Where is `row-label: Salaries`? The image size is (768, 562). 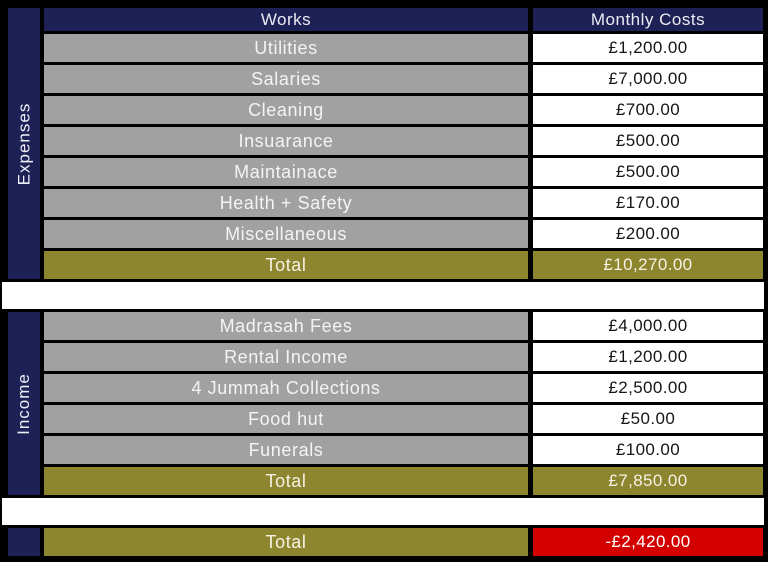
row-label: Salaries is located at coordinates (286, 79).